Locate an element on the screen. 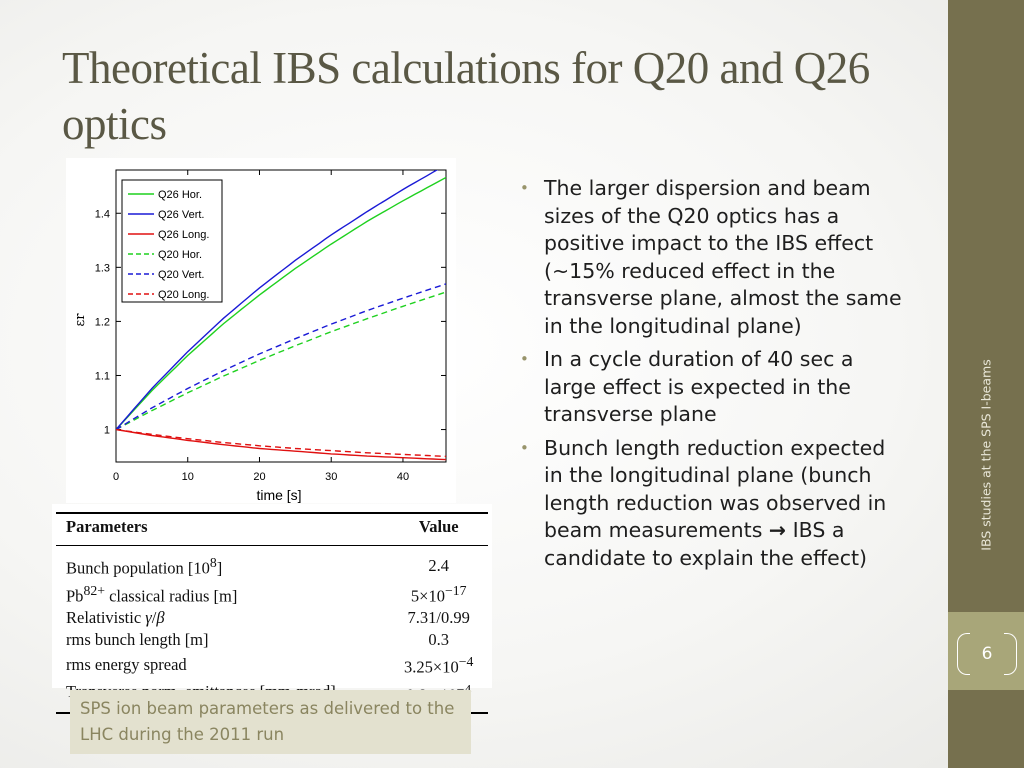 This screenshot has width=1024, height=768. table-row: rms energy spread 3.25×10⁻⁴ is located at coordinates (272, 665).